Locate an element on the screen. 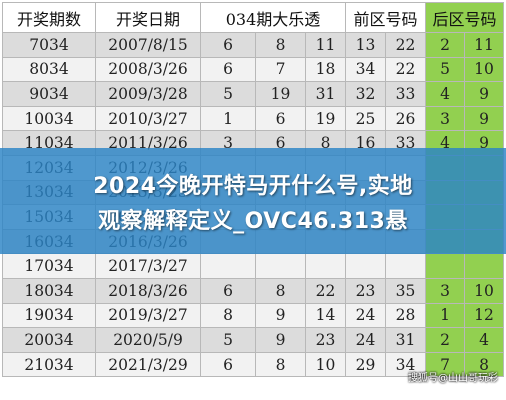 The height and width of the screenshot is (400, 506). table-row: 19034 2019/3/27 8 9 14 24 28 1 12 is located at coordinates (253, 315).